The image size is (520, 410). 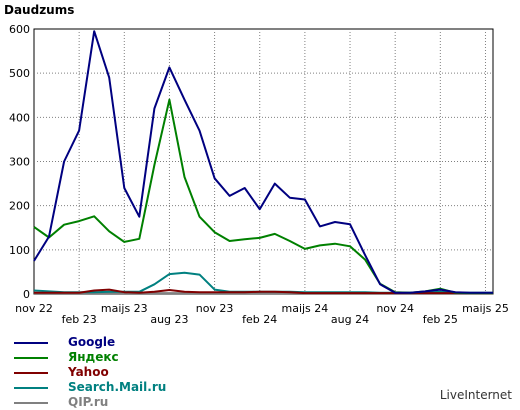 I want to click on y-tick-label: 0, so click(x=26, y=294).